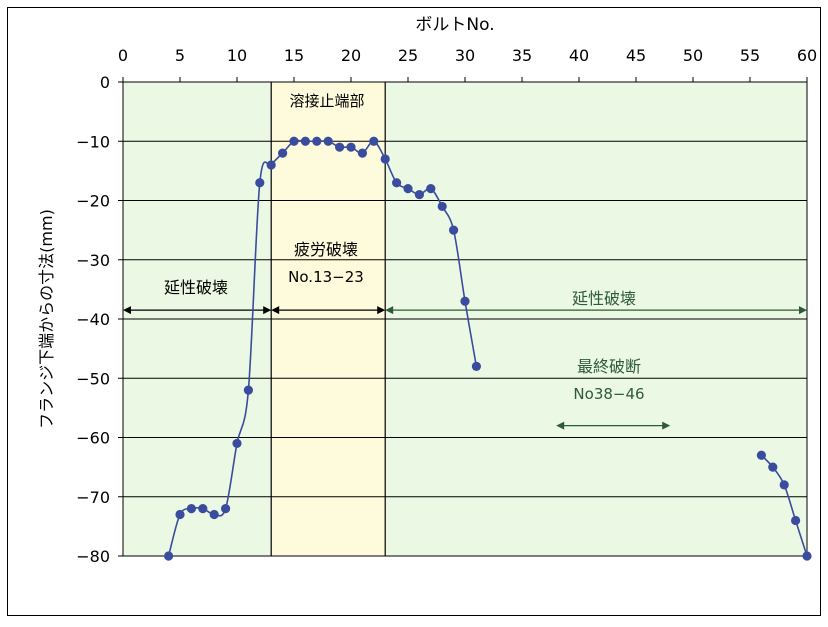  Describe the element at coordinates (93, 378) in the screenshot. I see `y-tick-label: −50` at that location.